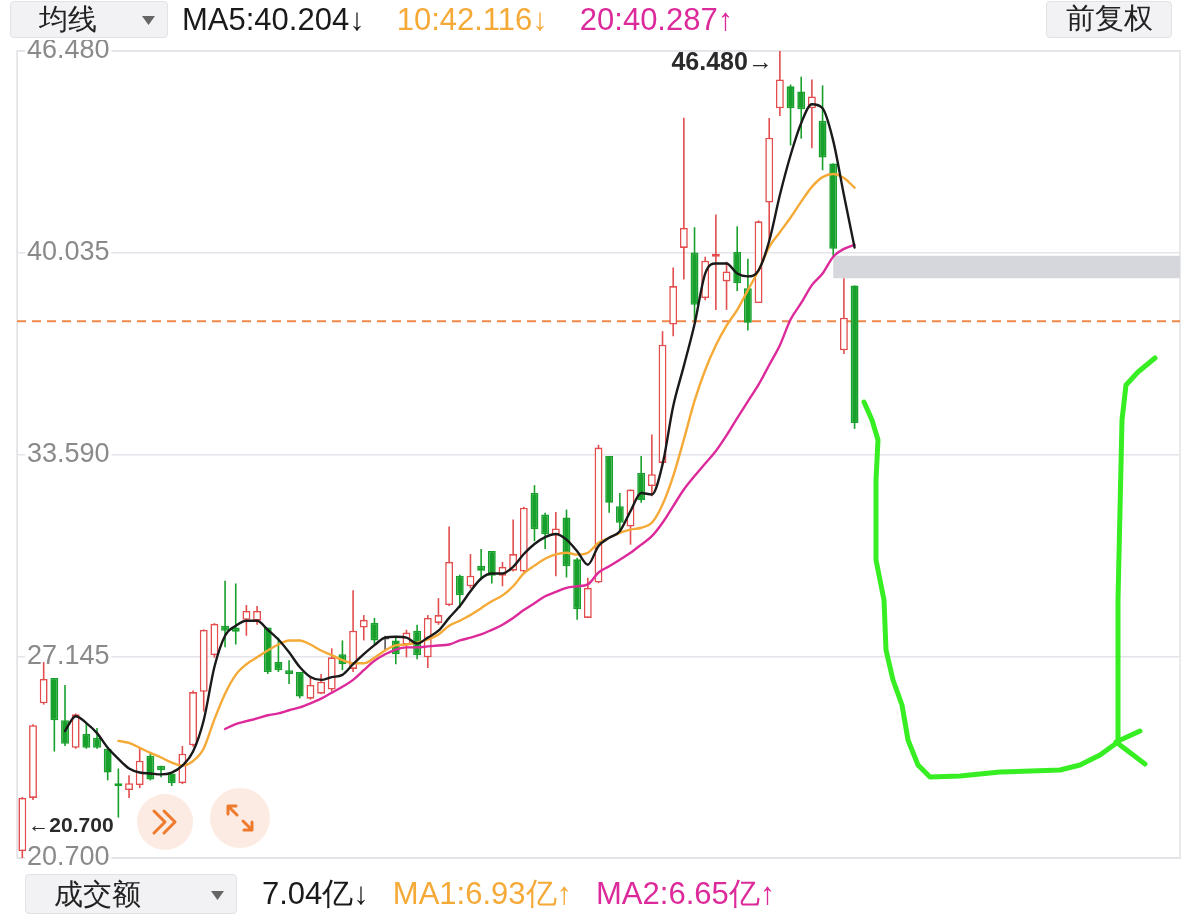  I want to click on annotation: 46.480→, so click(722, 60).